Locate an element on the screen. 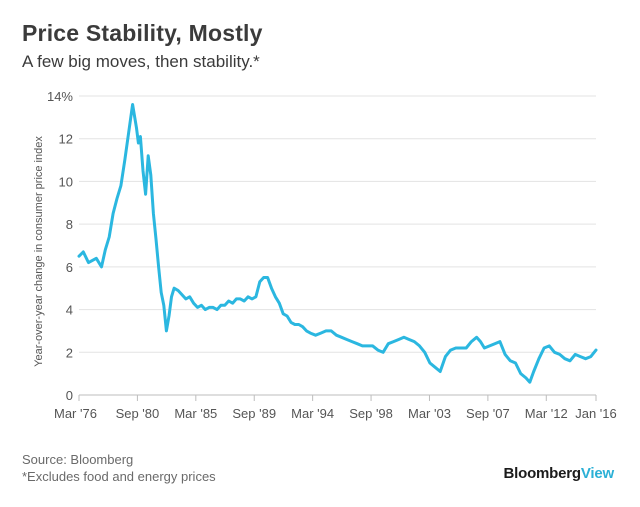  brand-logo: BloombergView is located at coordinates (559, 473).